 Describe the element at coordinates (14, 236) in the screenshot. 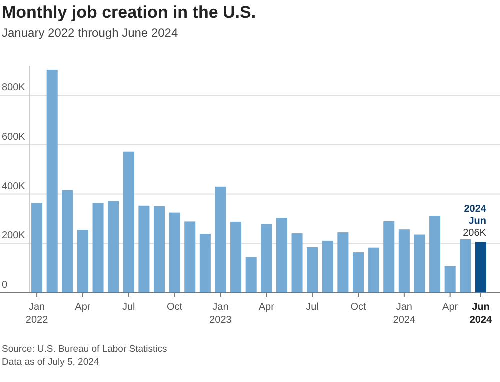

I see `y-tick-label: 200K` at that location.